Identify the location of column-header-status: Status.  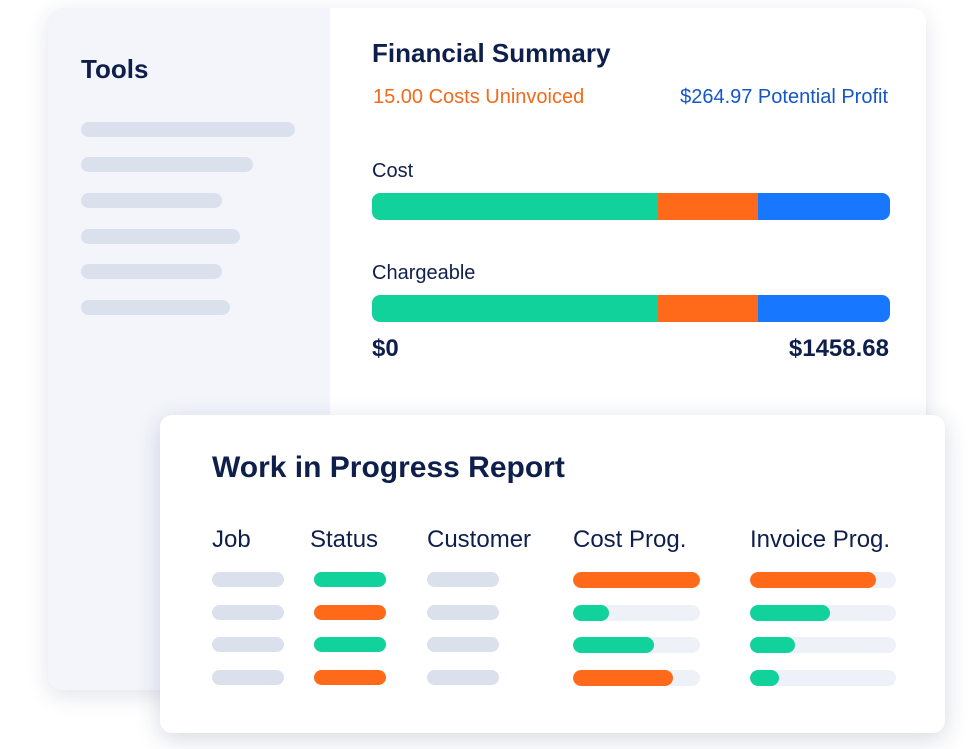
(344, 539).